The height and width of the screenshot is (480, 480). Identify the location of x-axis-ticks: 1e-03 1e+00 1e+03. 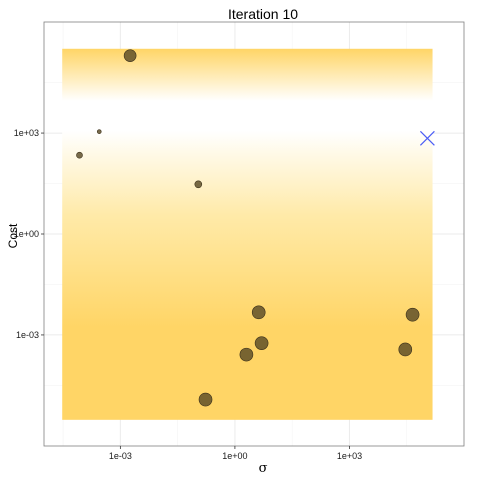
(235, 453).